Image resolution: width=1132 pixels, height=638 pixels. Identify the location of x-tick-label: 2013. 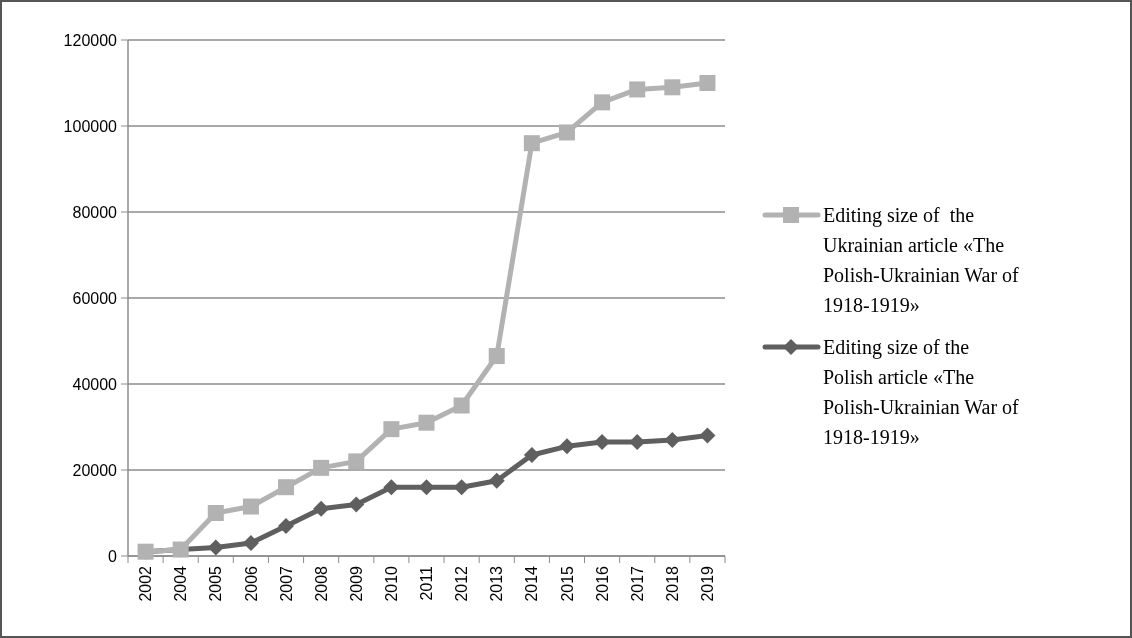
(497, 583).